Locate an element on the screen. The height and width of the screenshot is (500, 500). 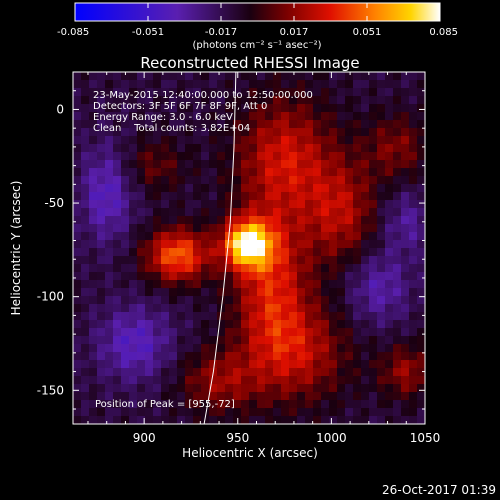
x-tick-label: 1000 is located at coordinates (331, 438).